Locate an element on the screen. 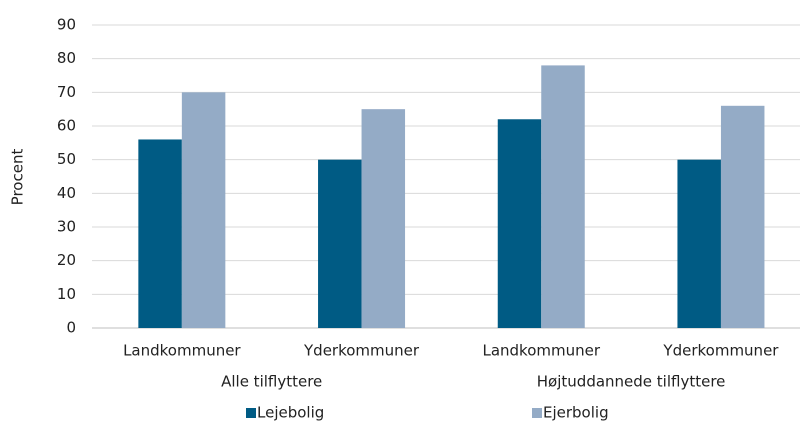  y-tick-label: 70 is located at coordinates (66, 92).